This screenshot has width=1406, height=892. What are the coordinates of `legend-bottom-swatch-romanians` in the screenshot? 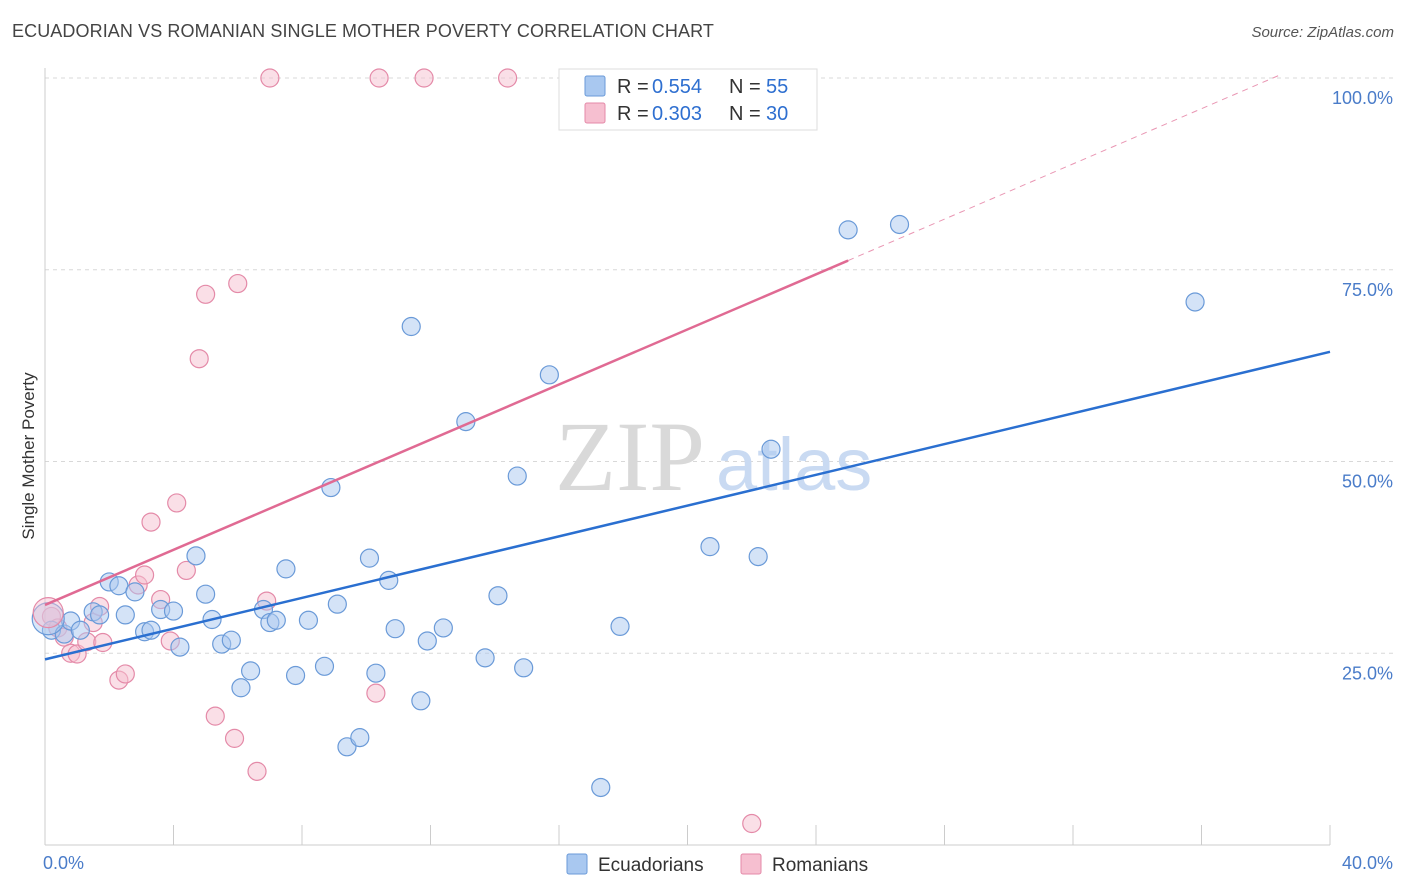 It's located at (751, 864).